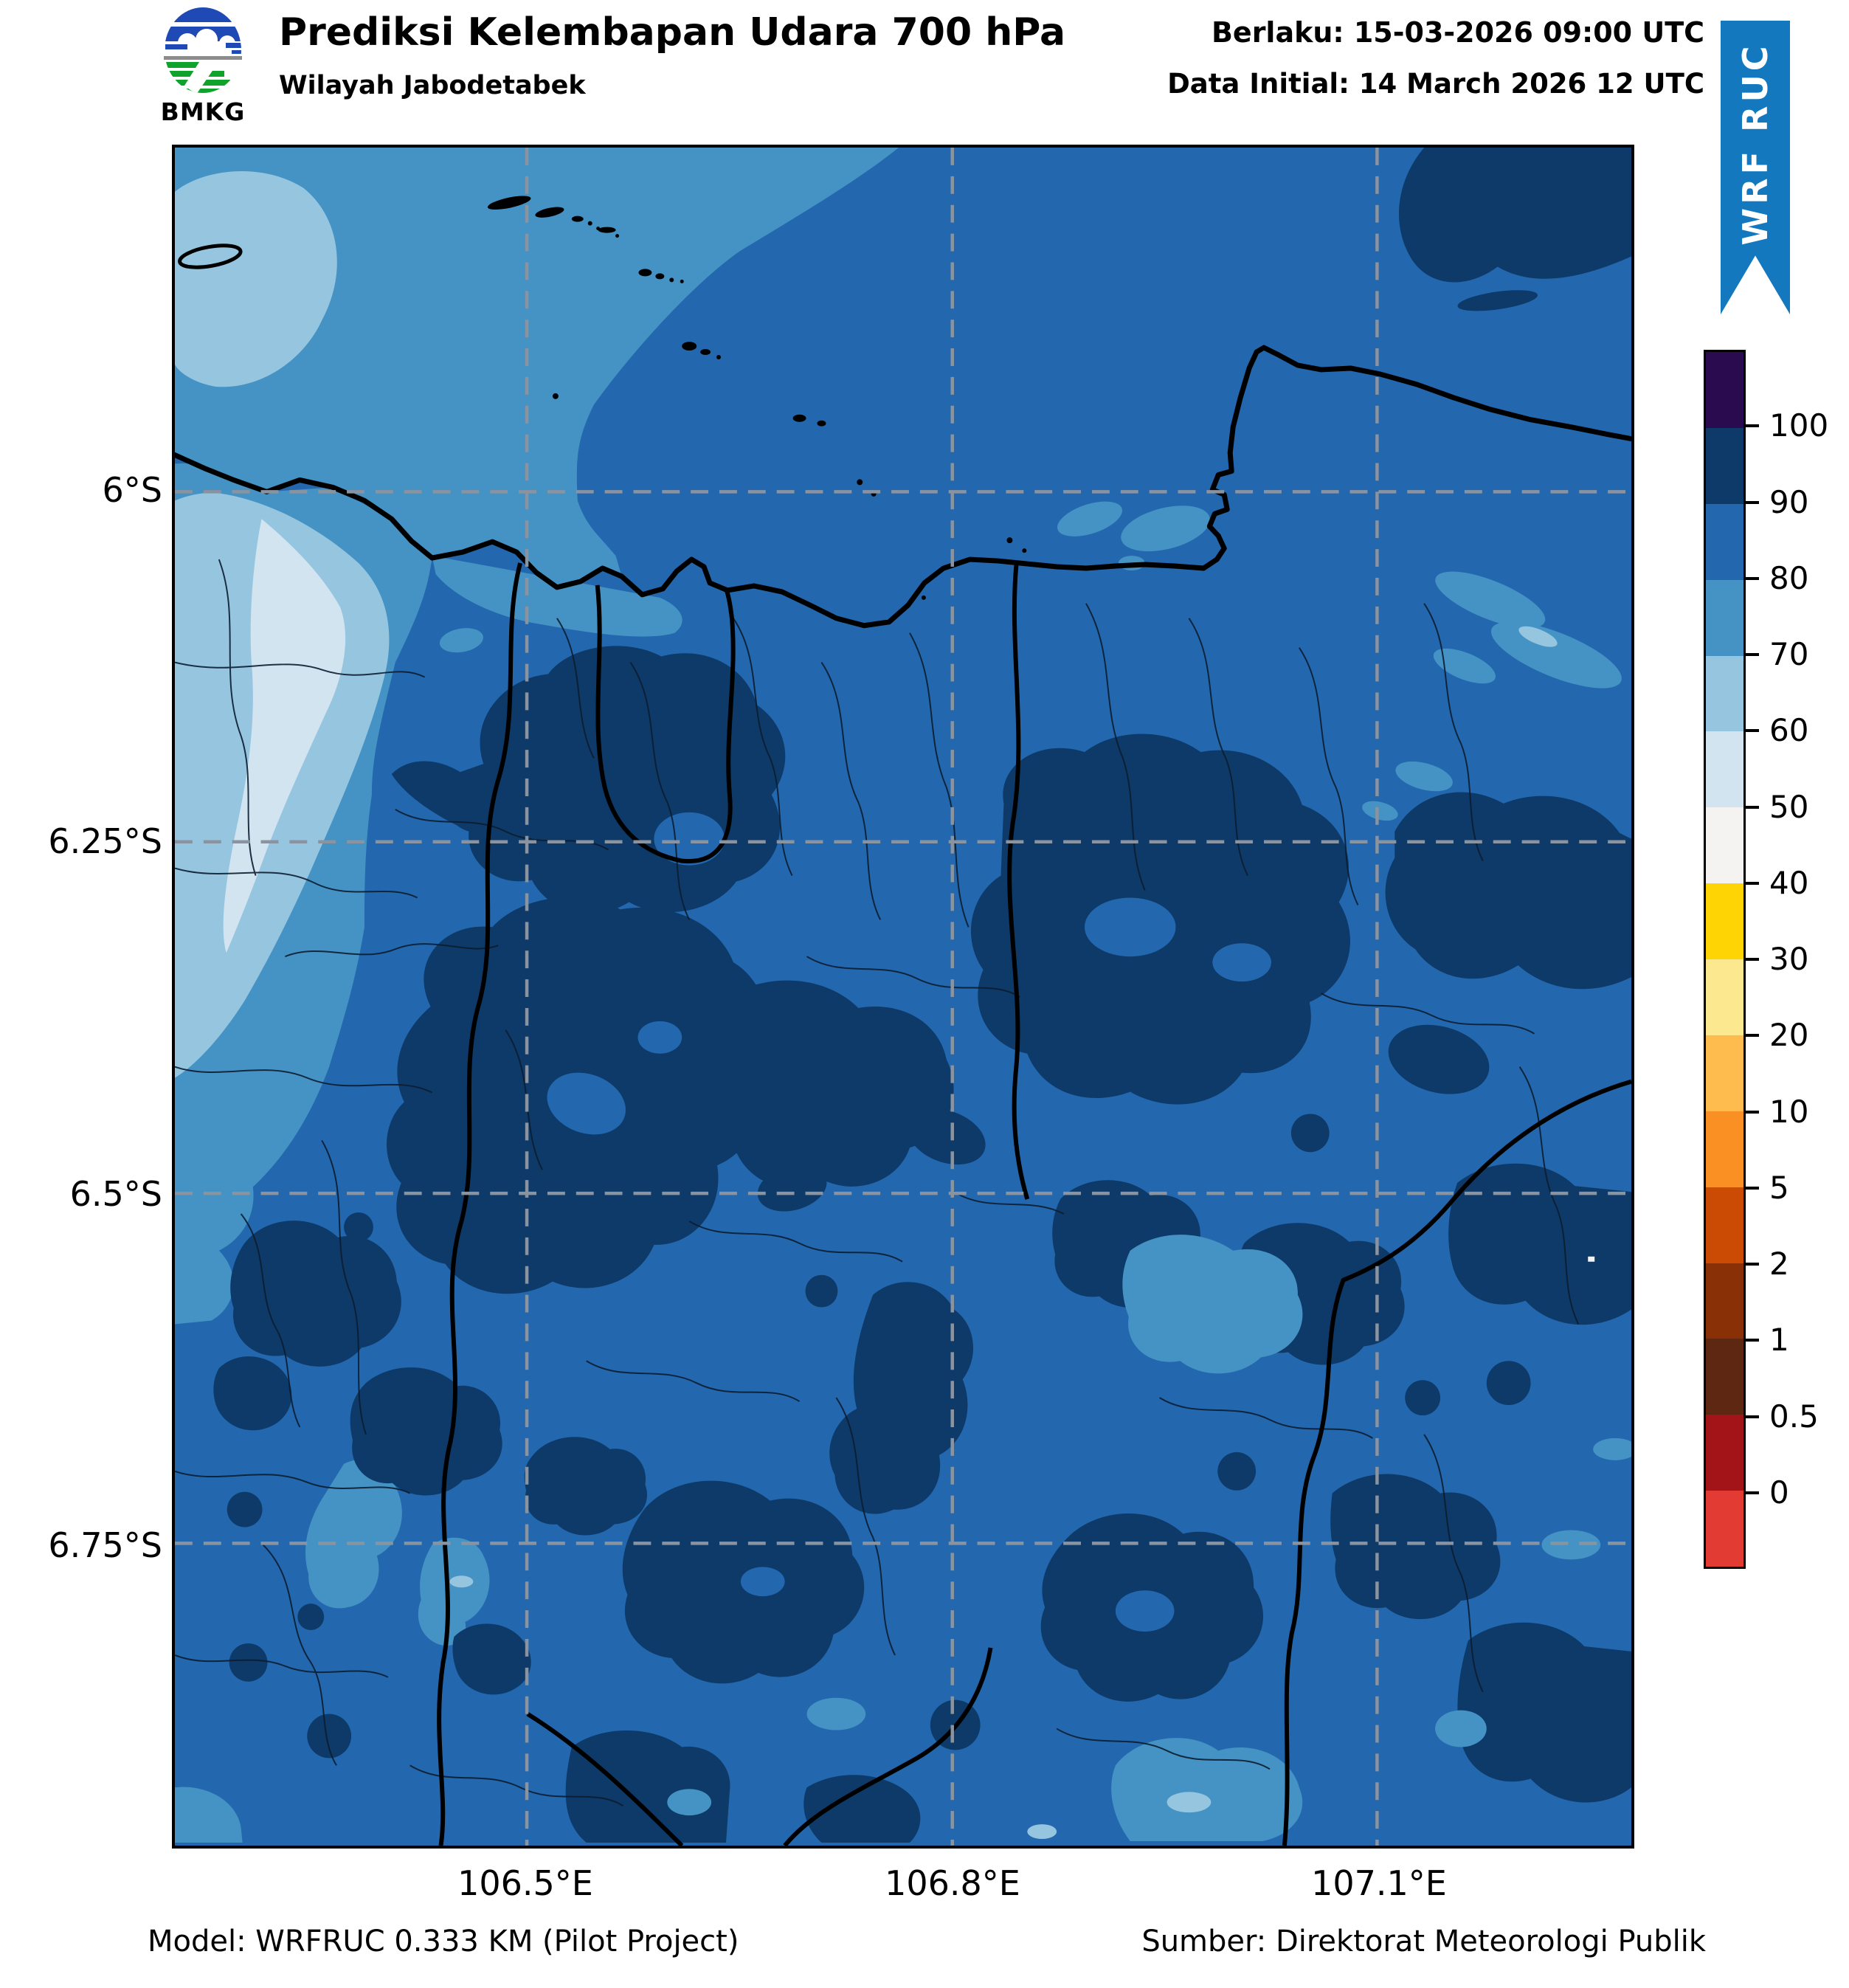 The width and height of the screenshot is (1849, 1988). What do you see at coordinates (1435, 84) in the screenshot?
I see `data-initial-label: Data Initial: 14 March 2026 12 UTC` at bounding box center [1435, 84].